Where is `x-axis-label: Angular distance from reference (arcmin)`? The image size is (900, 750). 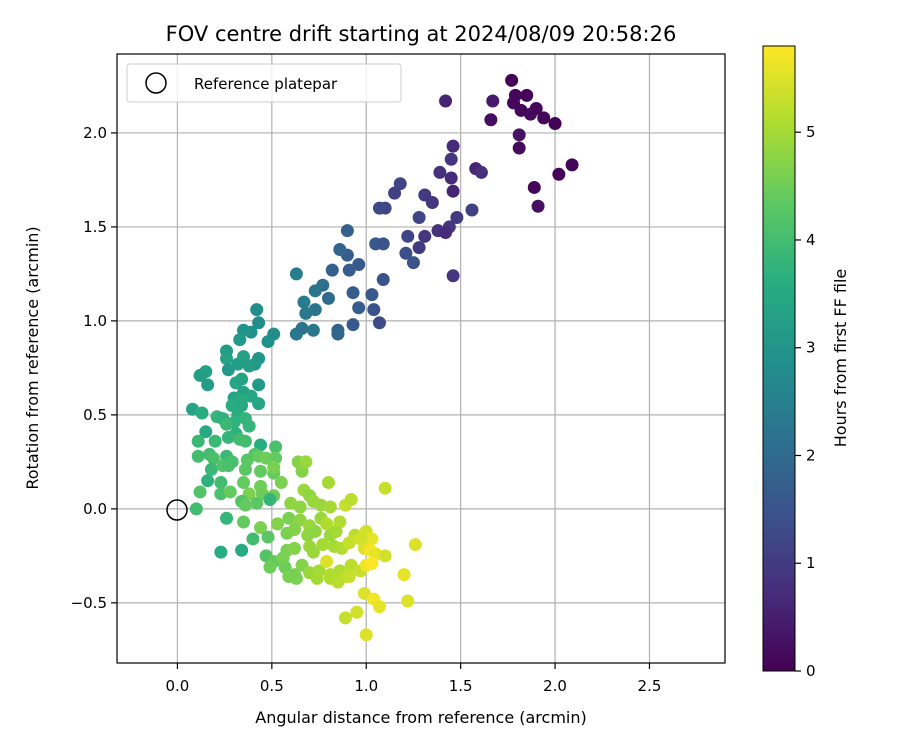
x-axis-label: Angular distance from reference (arcmin) is located at coordinates (420, 717).